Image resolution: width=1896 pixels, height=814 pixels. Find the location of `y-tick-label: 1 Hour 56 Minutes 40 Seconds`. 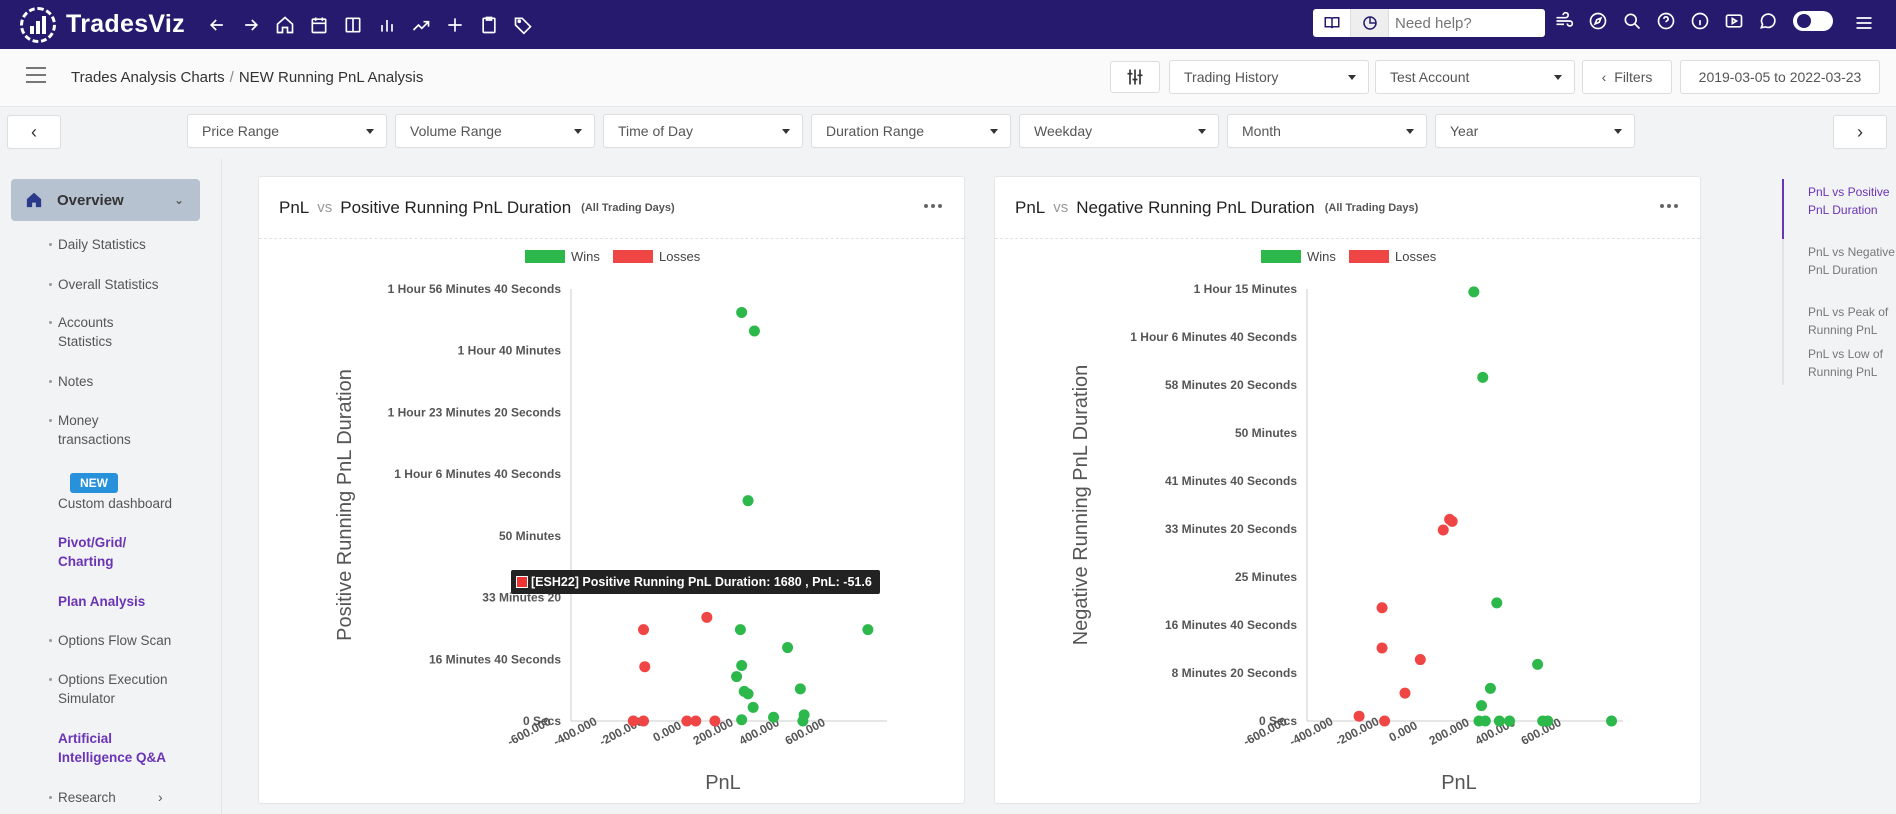

y-tick-label: 1 Hour 56 Minutes 40 Seconds is located at coordinates (475, 289).